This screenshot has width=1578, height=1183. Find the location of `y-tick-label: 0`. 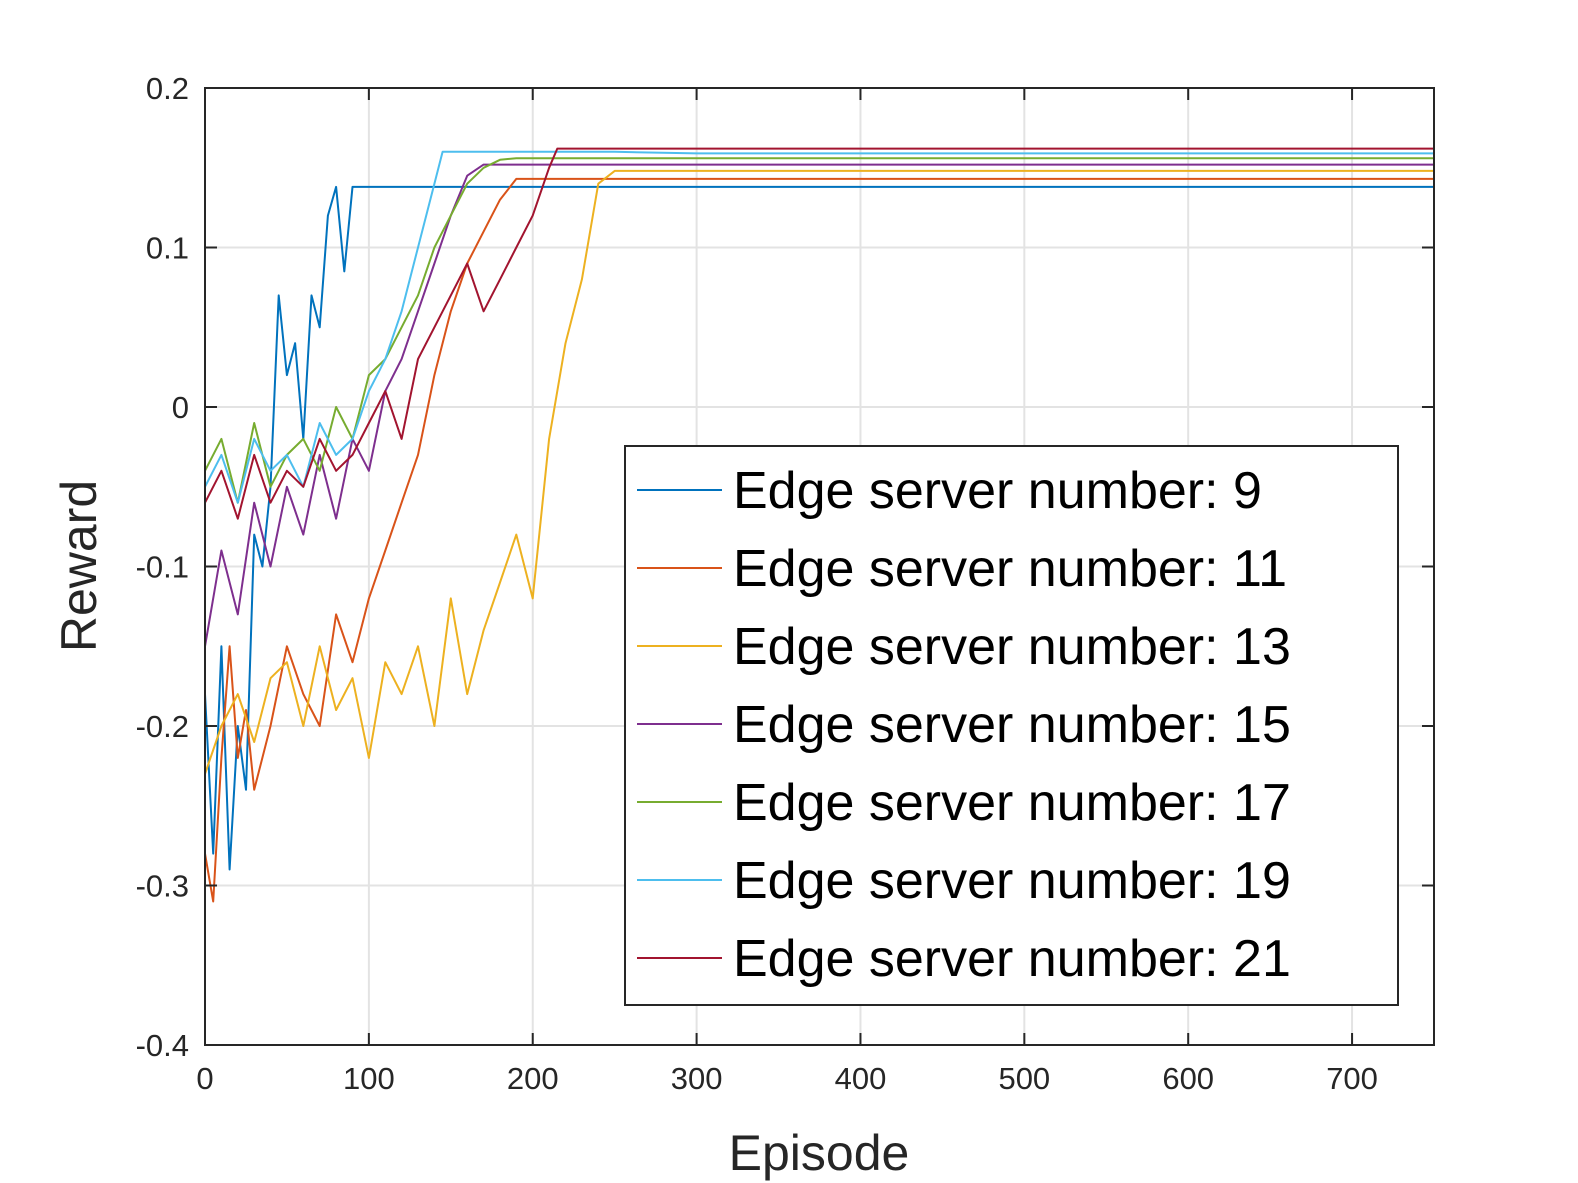

y-tick-label: 0 is located at coordinates (180, 407).